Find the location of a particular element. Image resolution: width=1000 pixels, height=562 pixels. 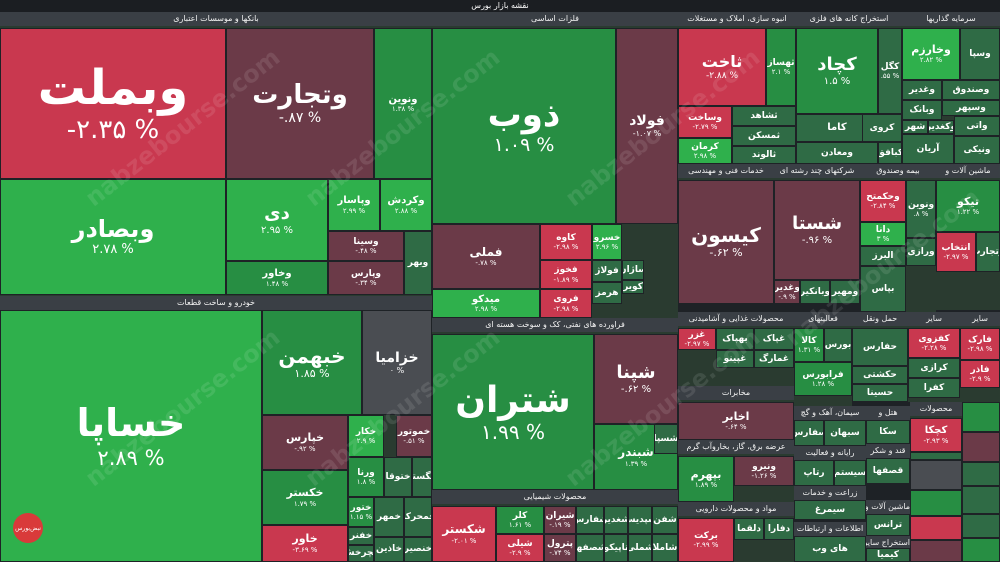

stock-tile: شستا -.۹۶ % is located at coordinates (817, 230).